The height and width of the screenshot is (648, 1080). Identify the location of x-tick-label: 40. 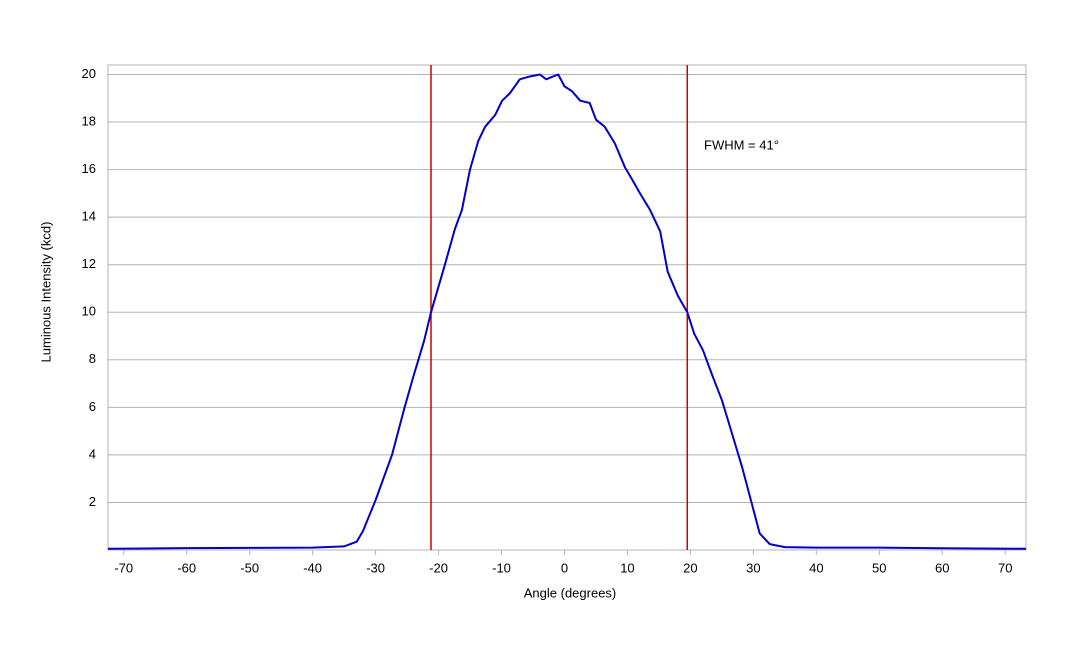
(816, 567).